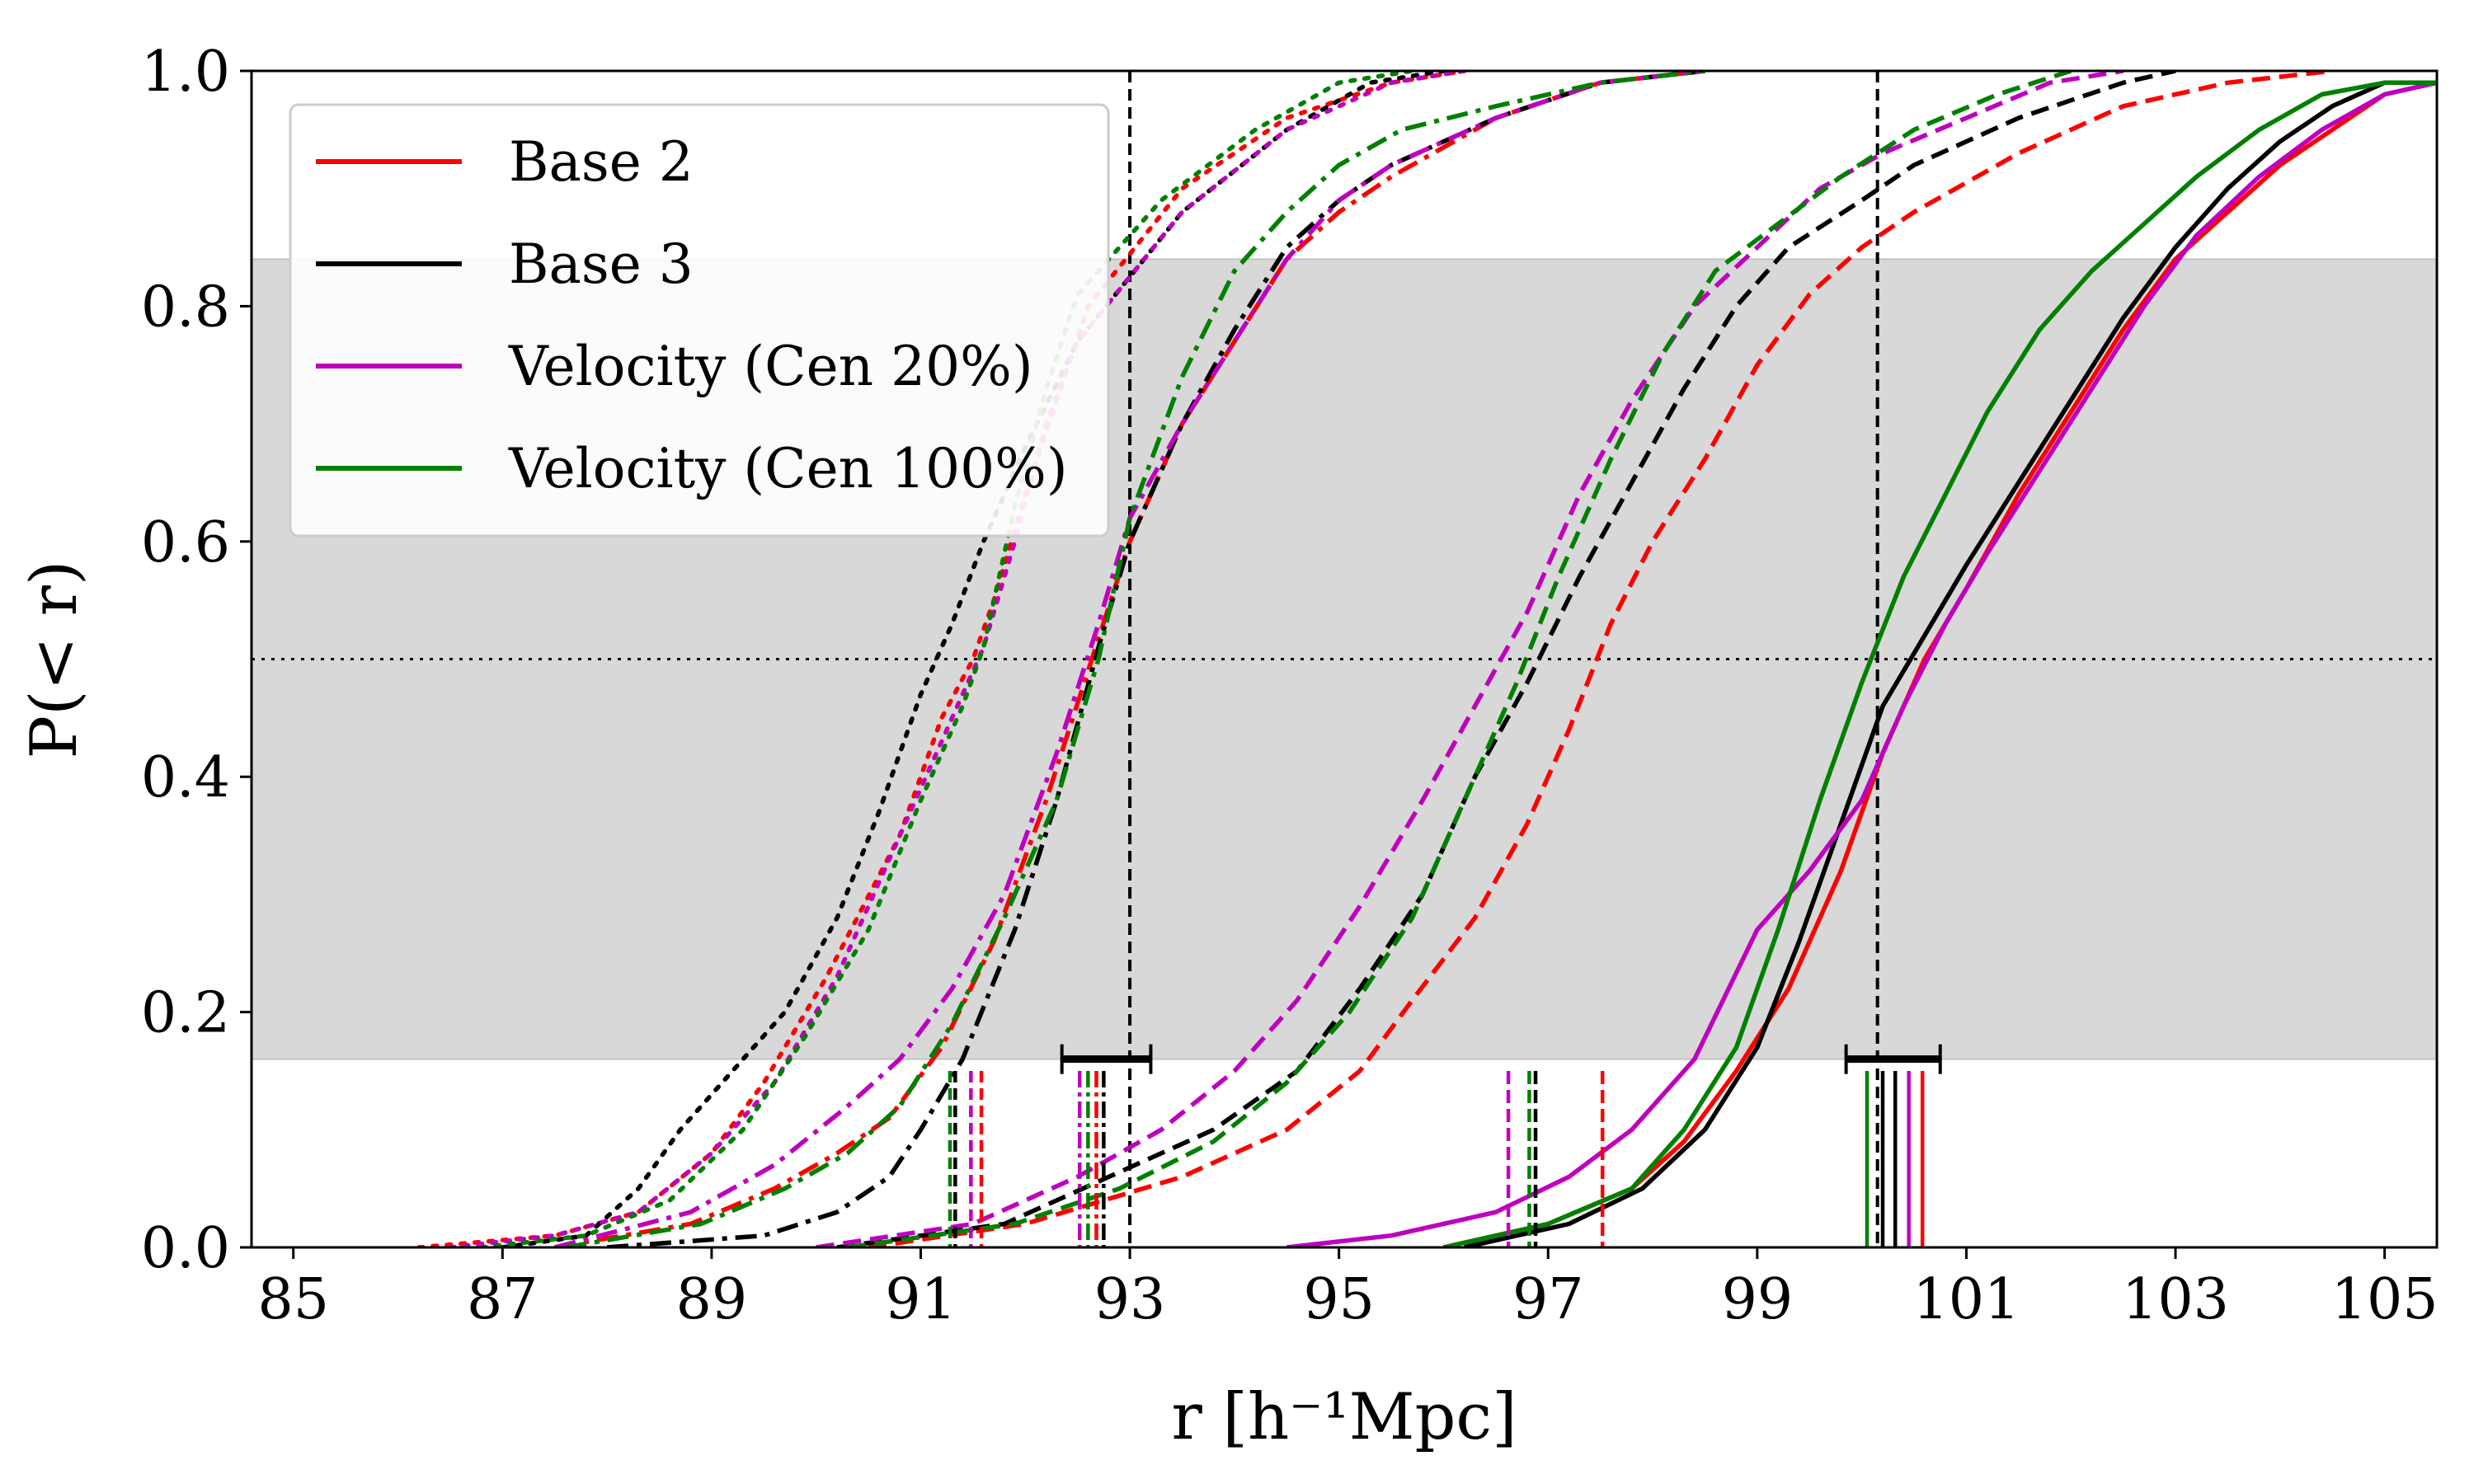  I want to click on legend-box, so click(699, 320).